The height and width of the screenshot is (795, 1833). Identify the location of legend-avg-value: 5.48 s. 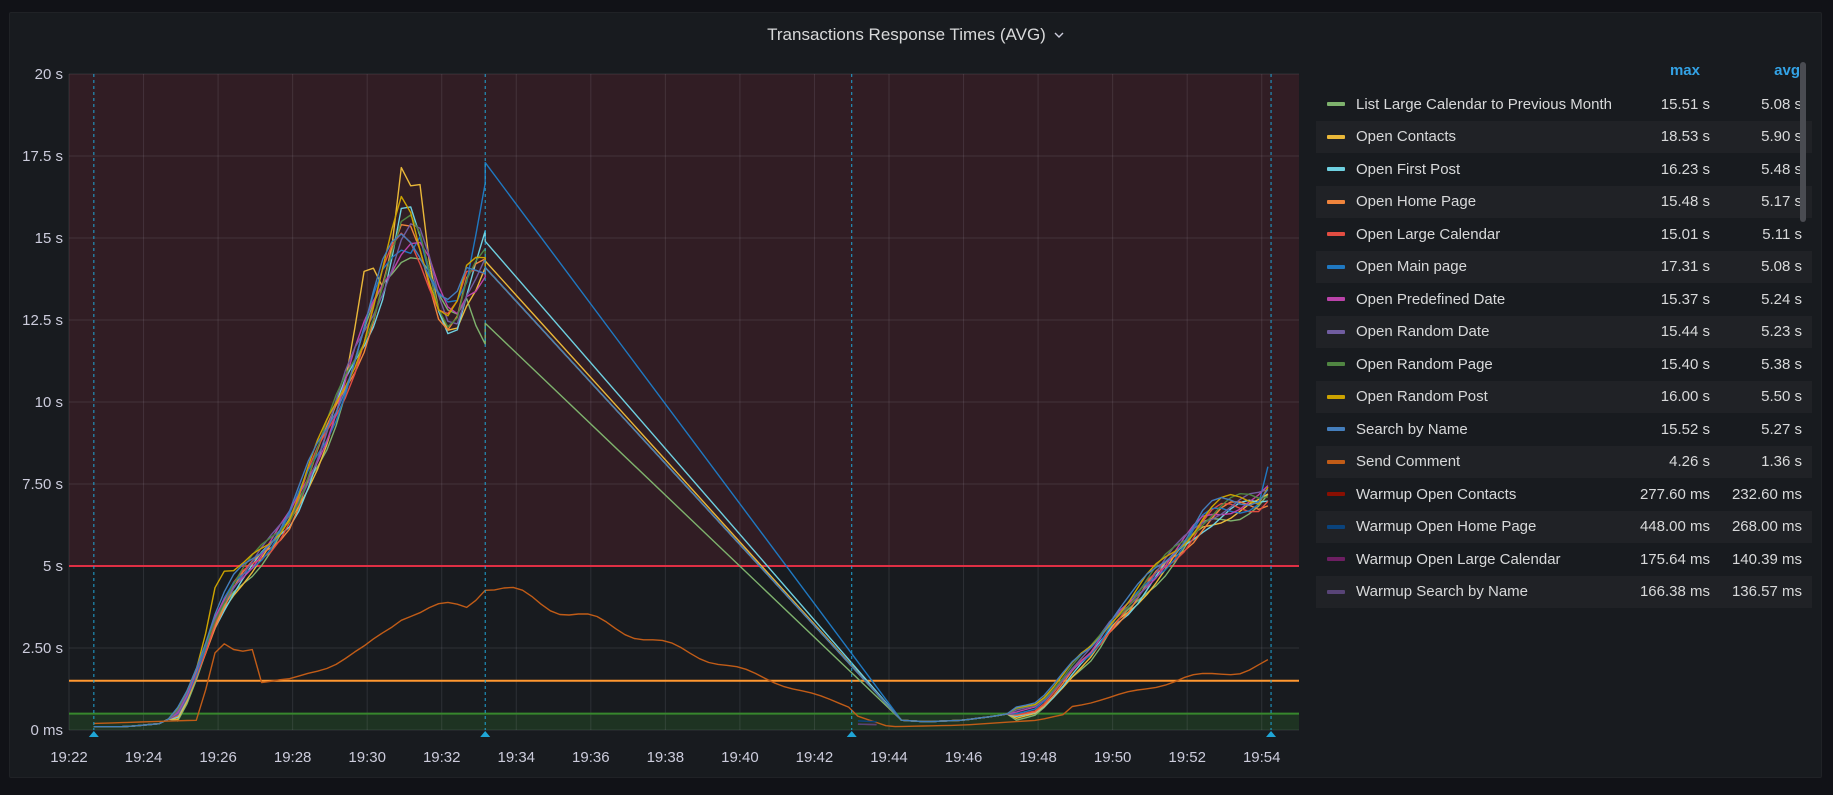
(1781, 169).